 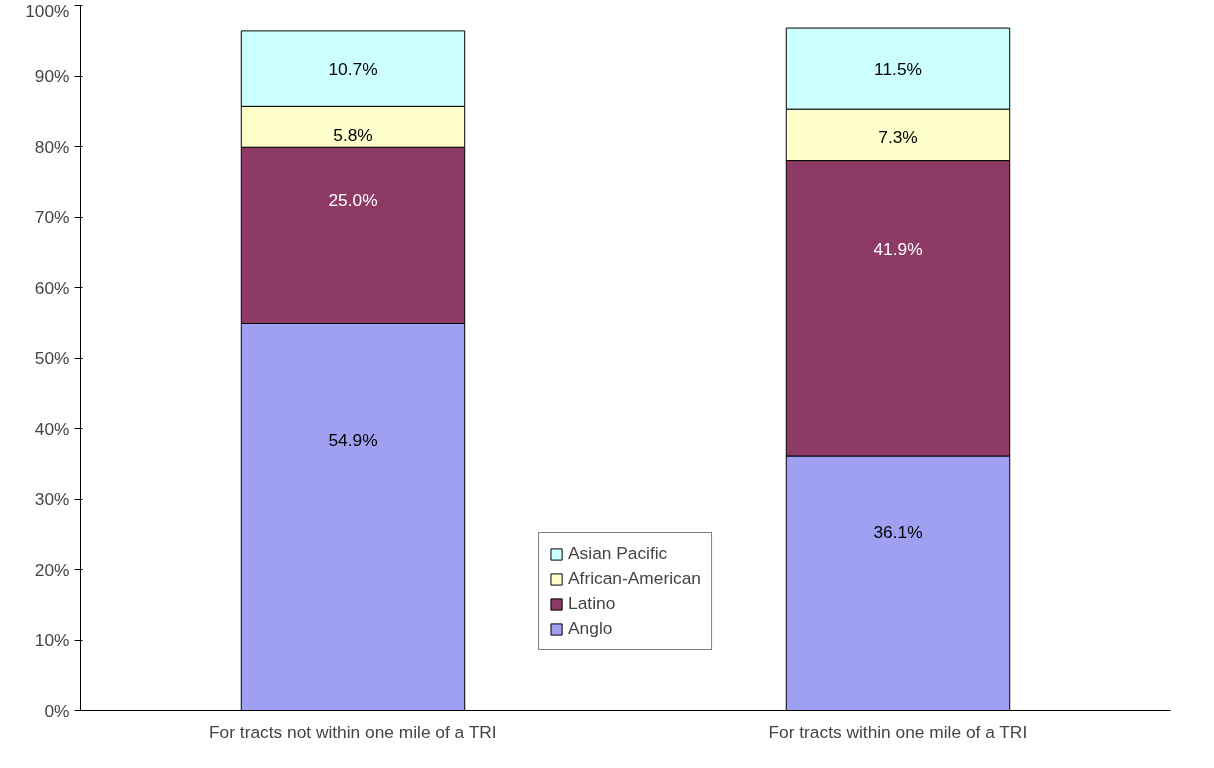 I want to click on x-tick-label: For tracts within one mile of a TRI, so click(x=898, y=731).